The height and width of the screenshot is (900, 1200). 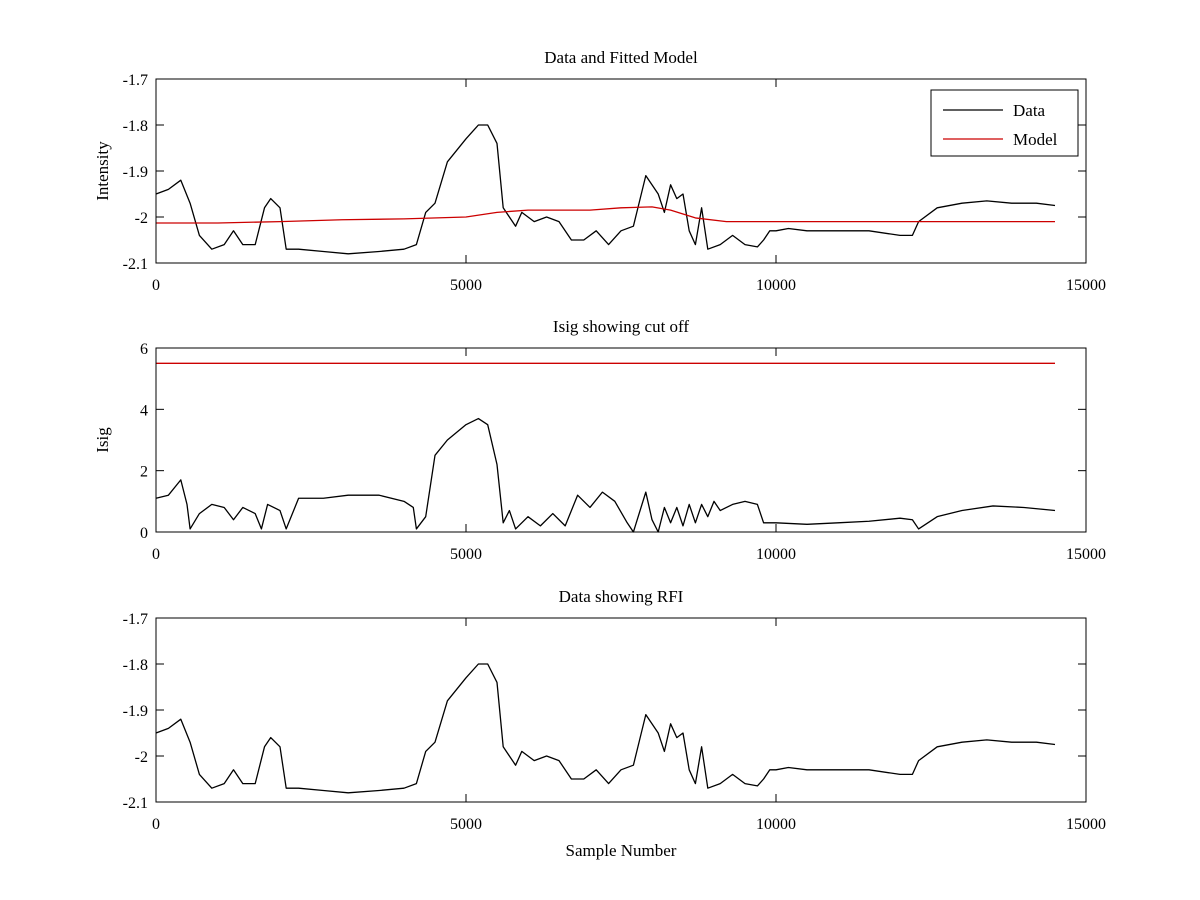 What do you see at coordinates (621, 850) in the screenshot?
I see `x-axis-label: Sample Number` at bounding box center [621, 850].